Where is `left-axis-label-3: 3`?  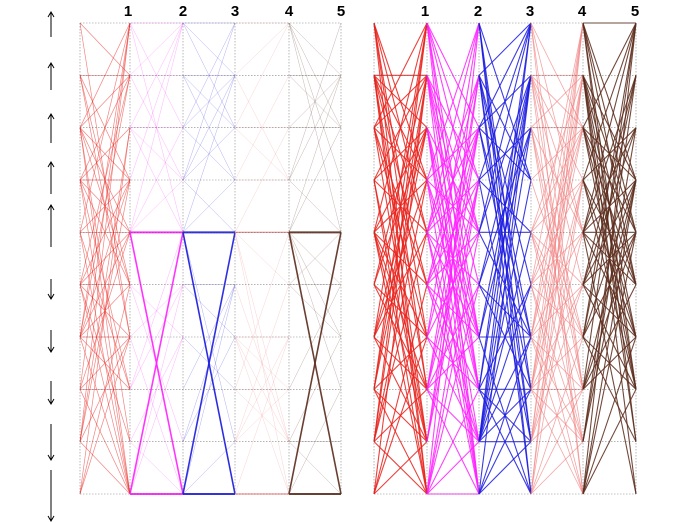 left-axis-label-3: 3 is located at coordinates (235, 11).